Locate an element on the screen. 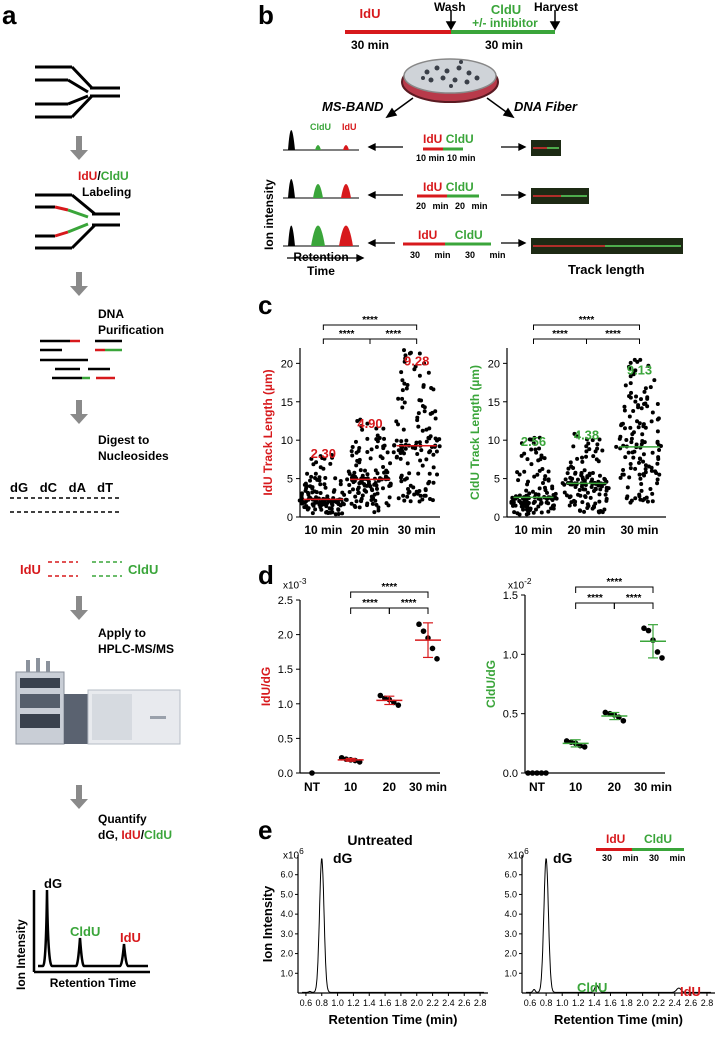  e-right-xtick-label: 2.0 is located at coordinates (642, 1003).